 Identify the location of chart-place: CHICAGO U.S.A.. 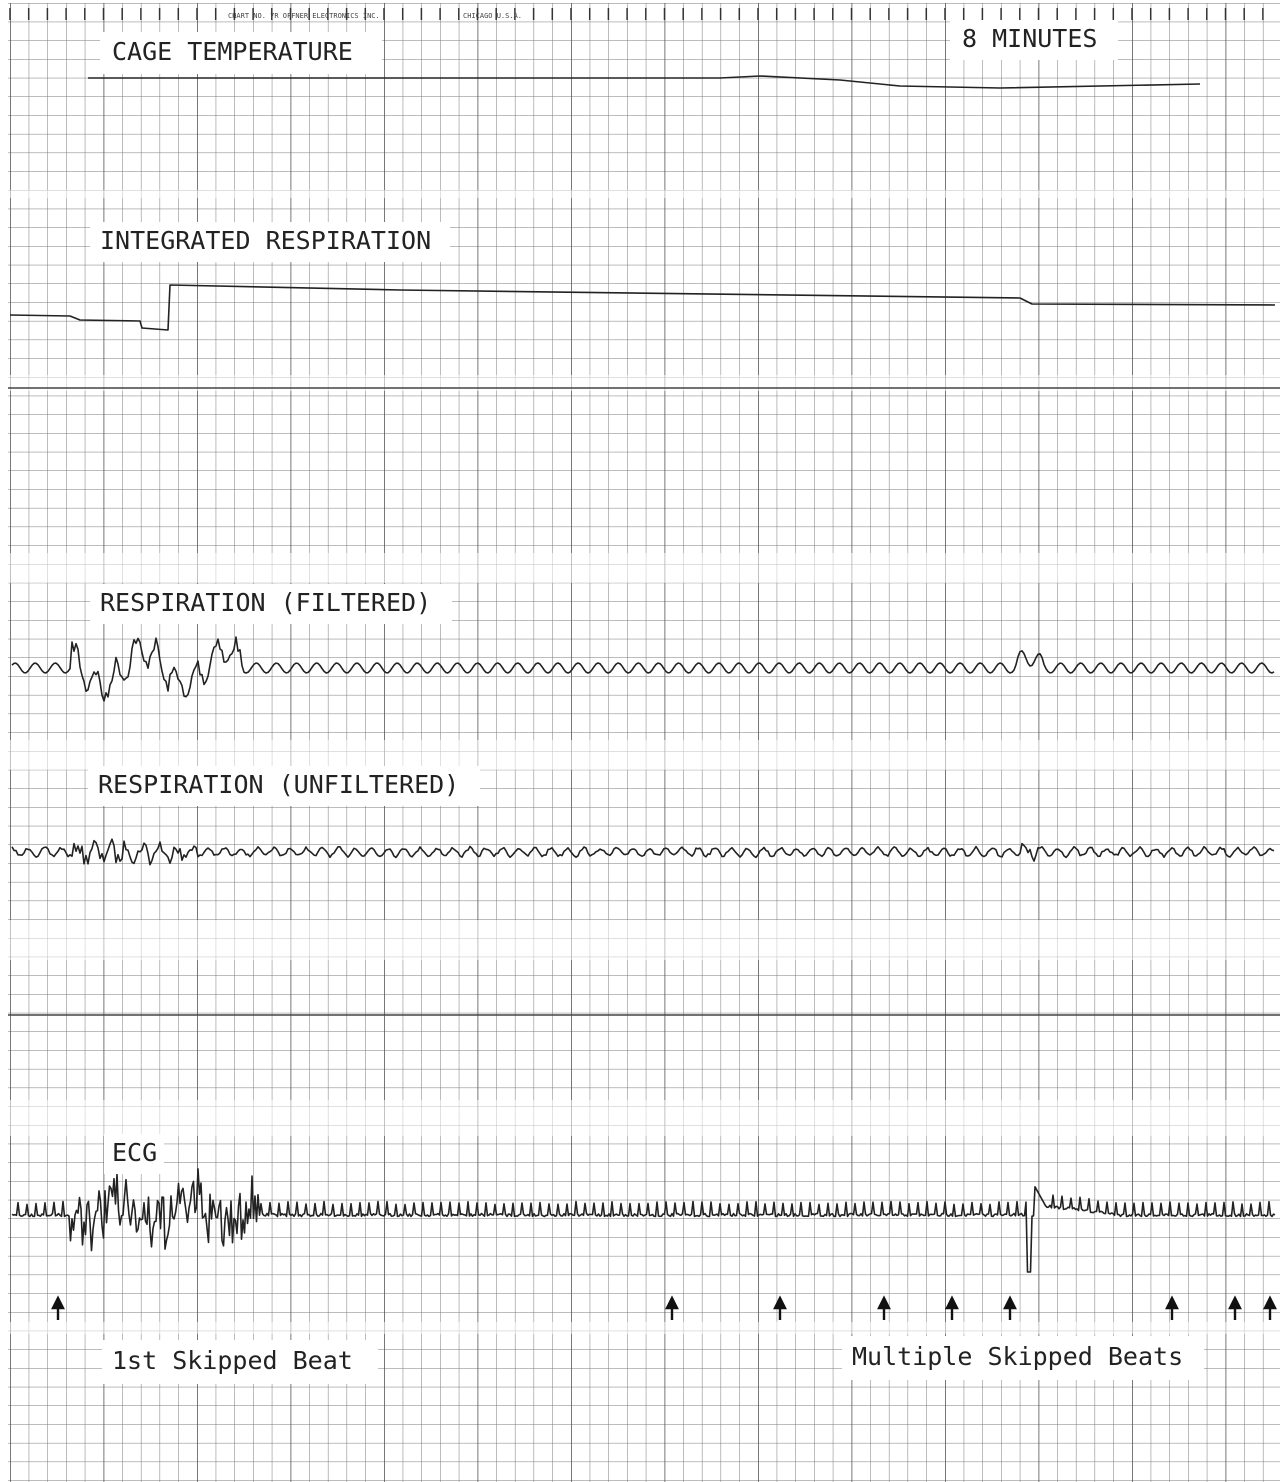
(492, 16).